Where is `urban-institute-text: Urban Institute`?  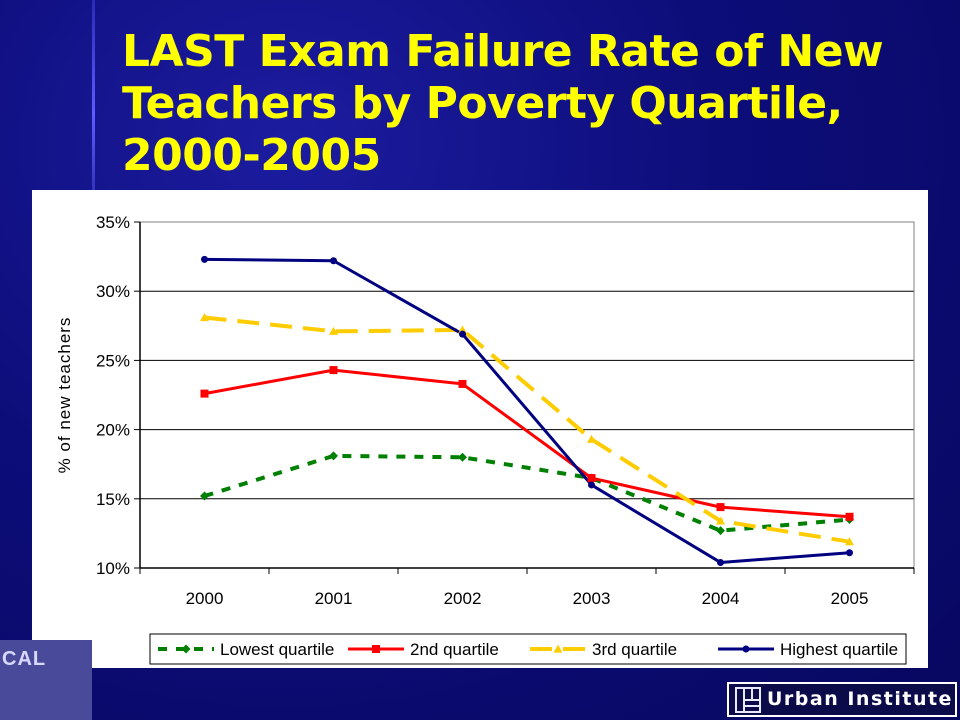 urban-institute-text: Urban Institute is located at coordinates (860, 699).